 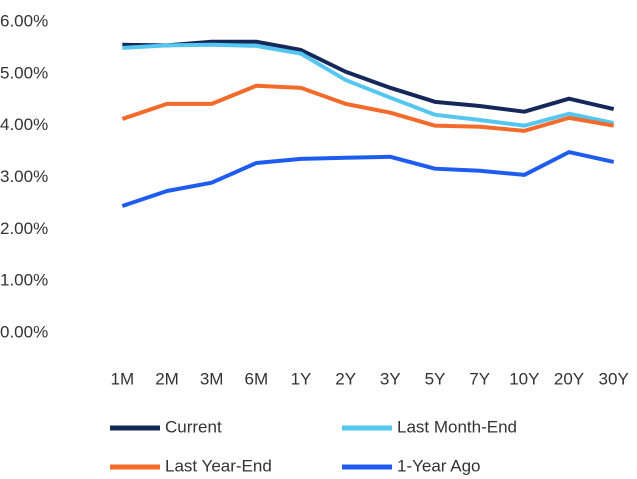 I want to click on y-tick-label: 3.00%, so click(x=24, y=176).